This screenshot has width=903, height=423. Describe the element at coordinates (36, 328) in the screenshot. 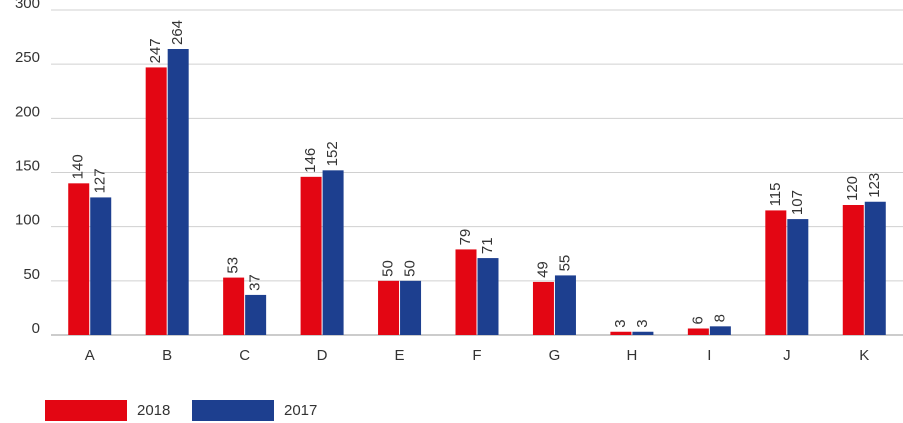

I see `y-tick-label: 0` at that location.